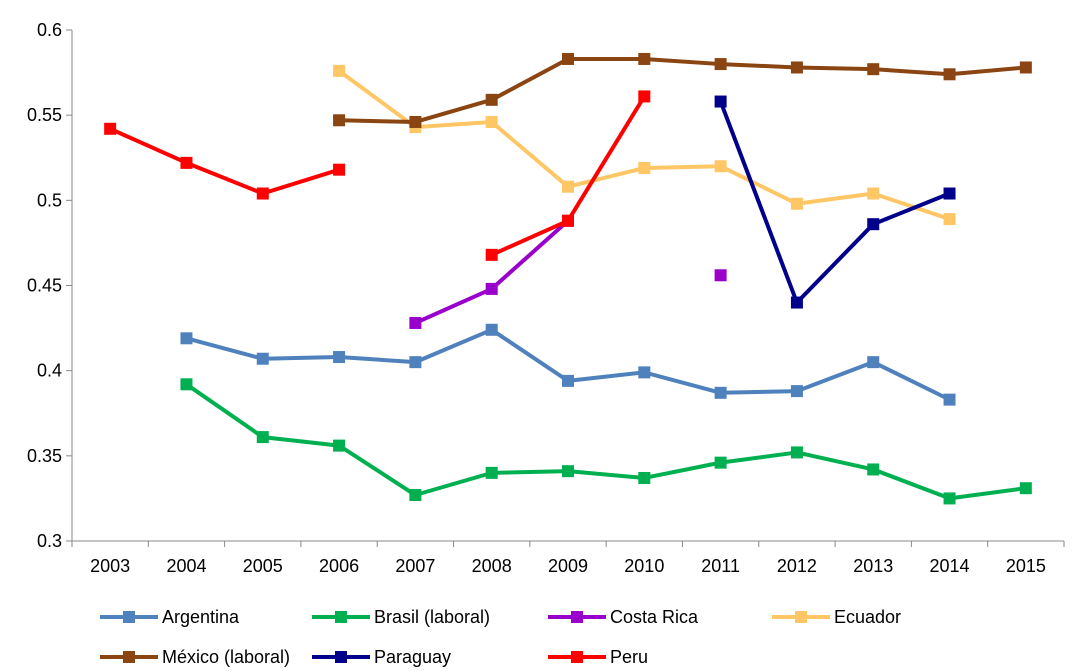  I want to click on x-tick-label: 2012, so click(797, 566).